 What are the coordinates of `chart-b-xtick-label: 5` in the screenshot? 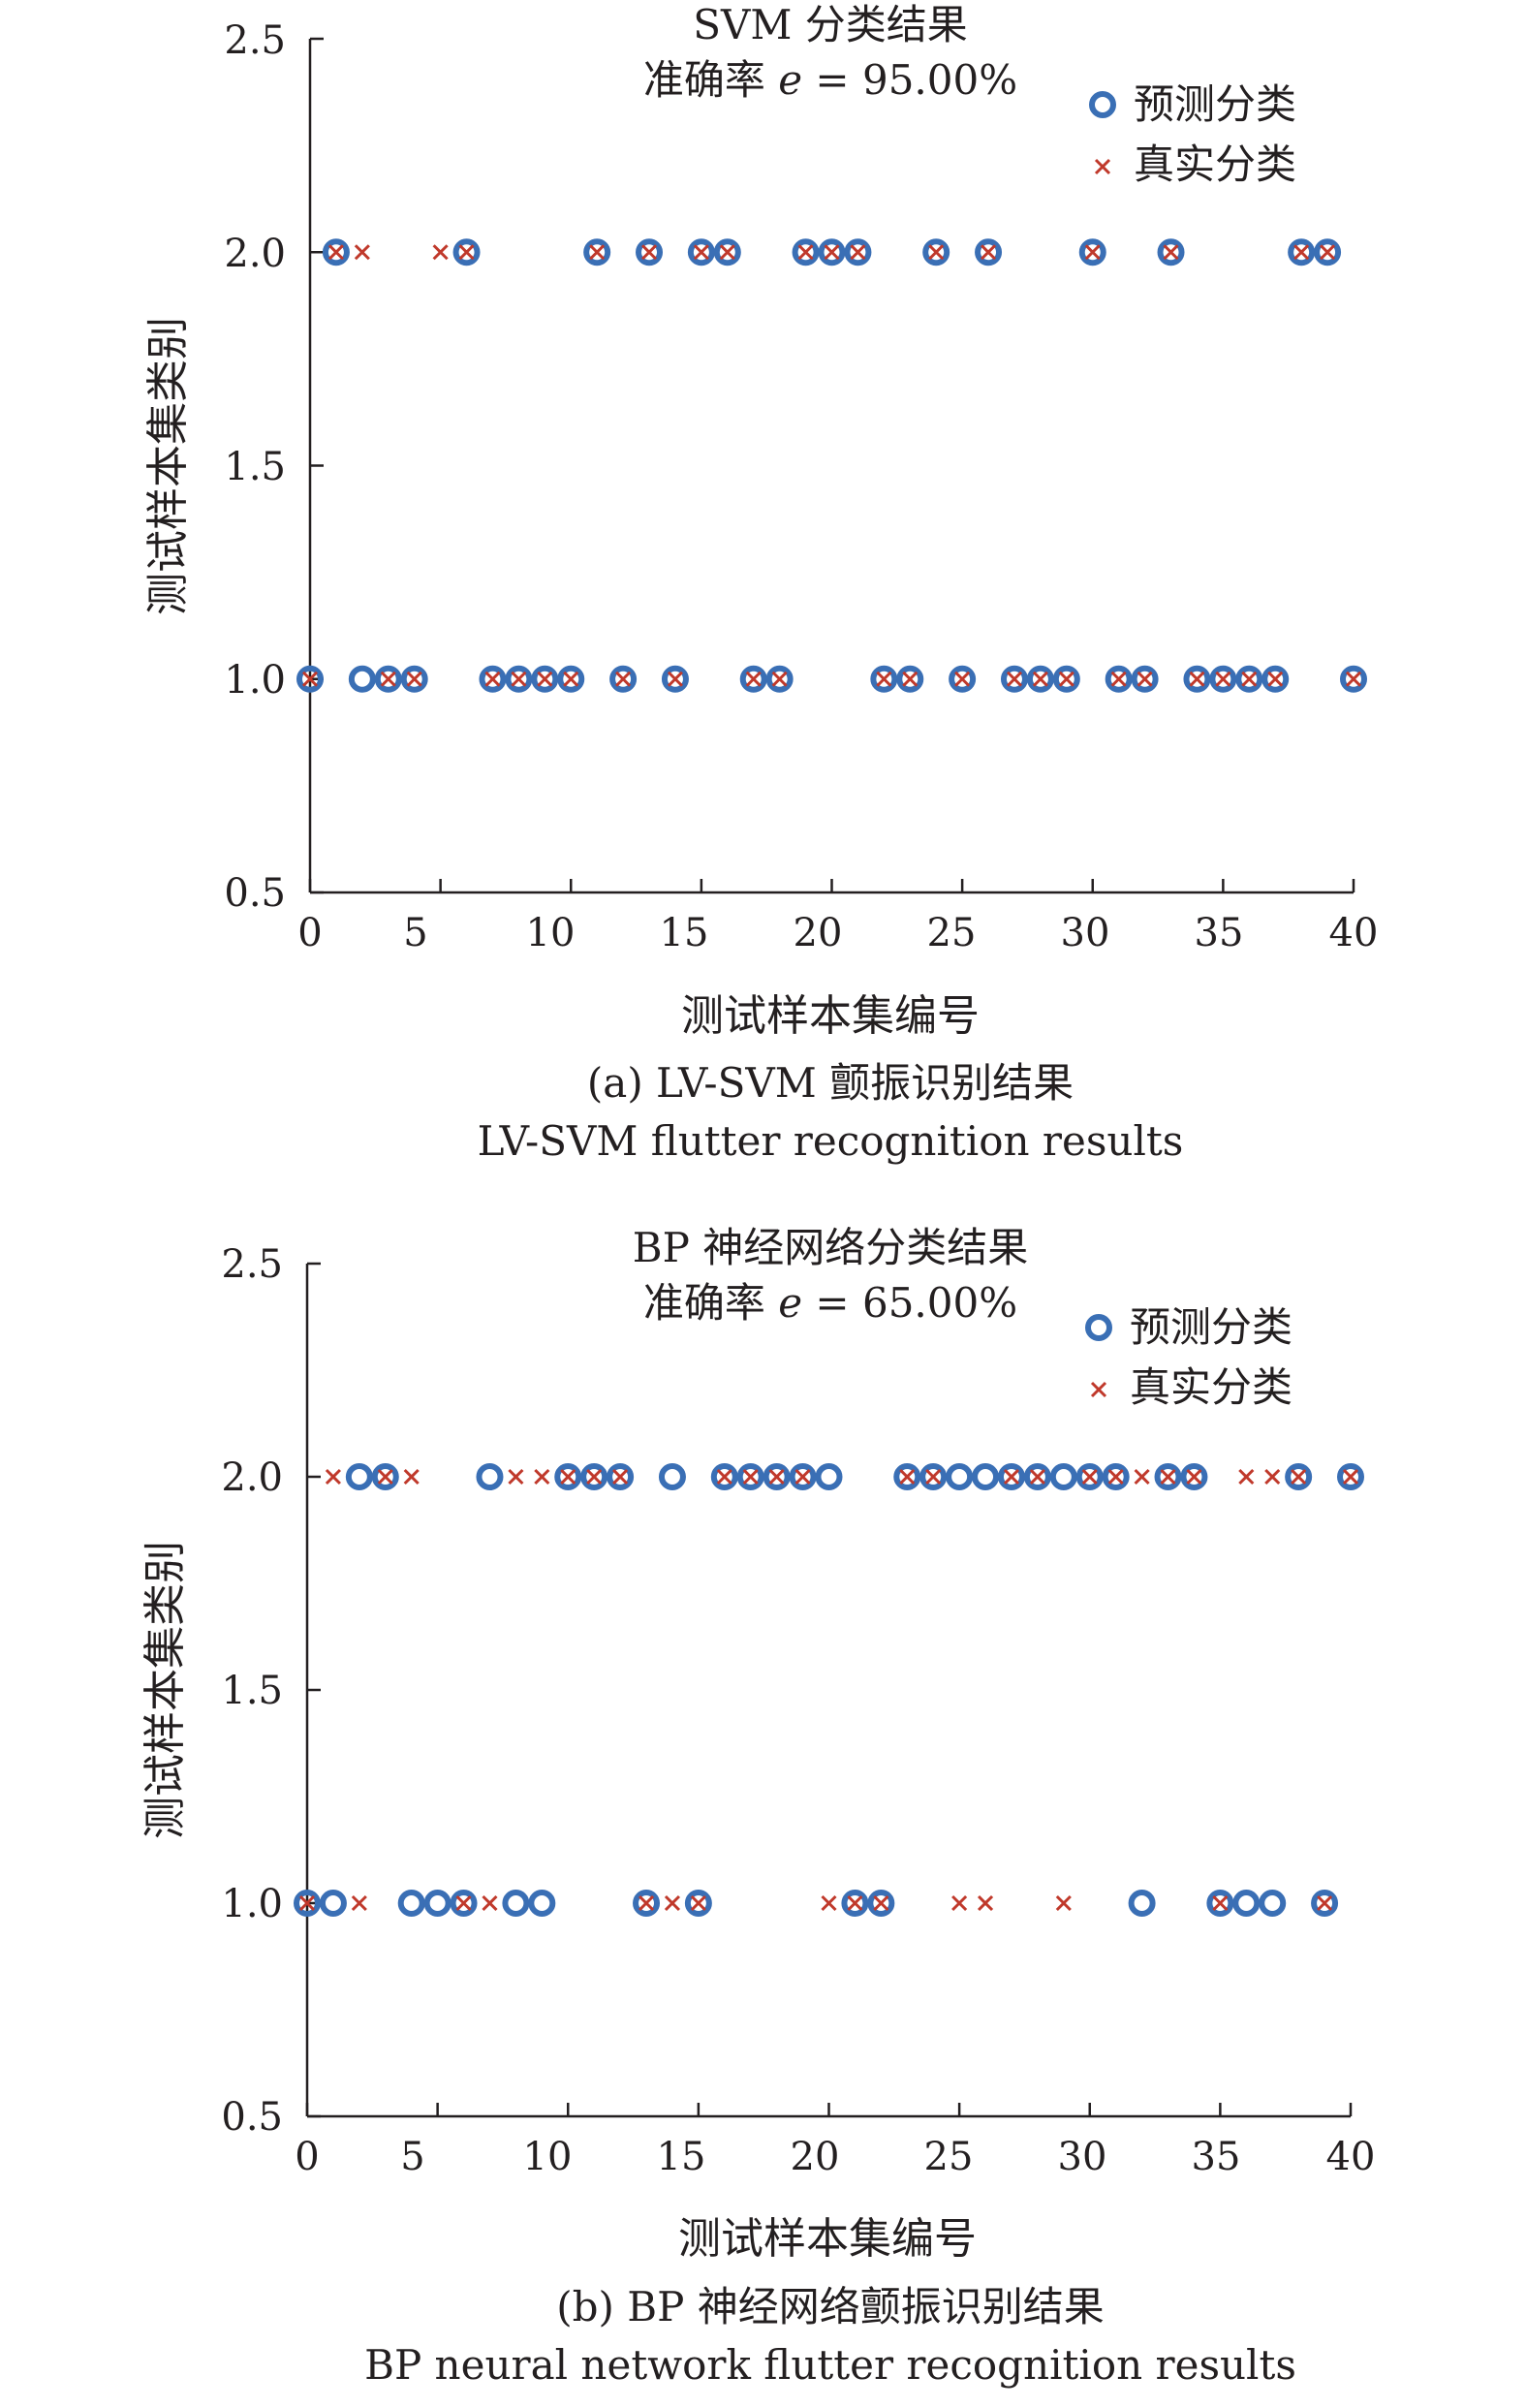 It's located at (412, 2157).